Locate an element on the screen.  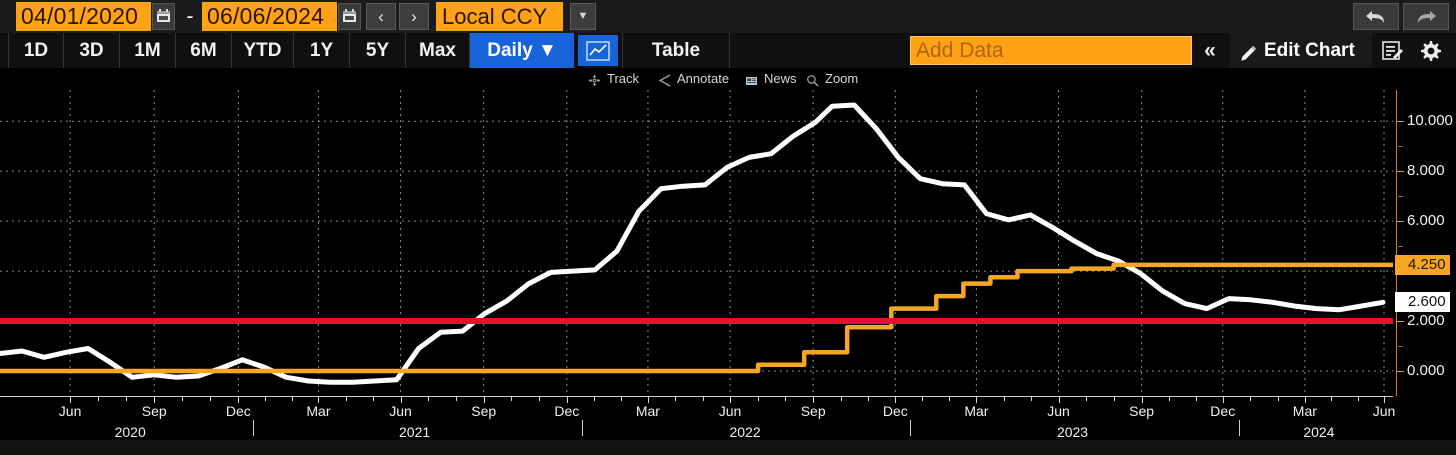
add-data-input is located at coordinates (1051, 50).